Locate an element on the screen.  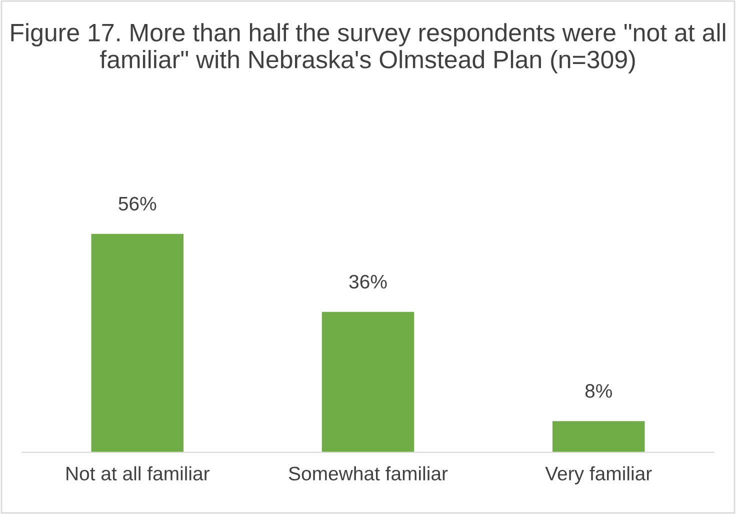
x-tick-label: Somewhat familiar is located at coordinates (368, 473).